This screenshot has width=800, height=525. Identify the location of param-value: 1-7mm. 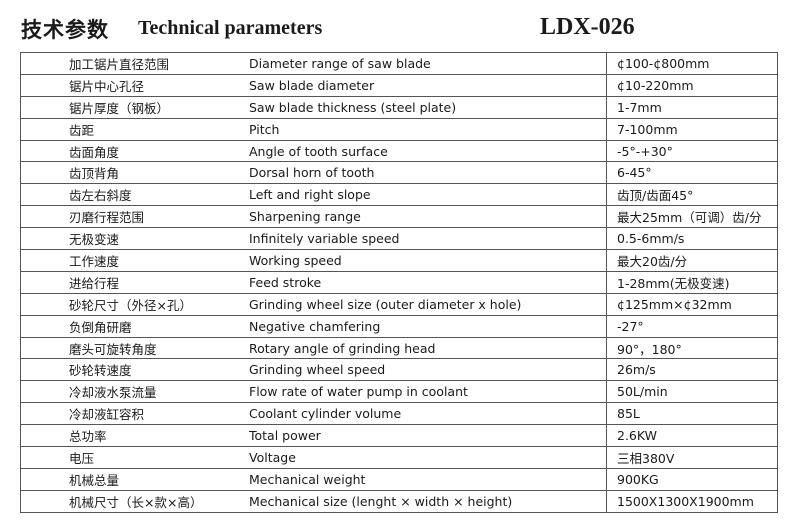
(692, 107).